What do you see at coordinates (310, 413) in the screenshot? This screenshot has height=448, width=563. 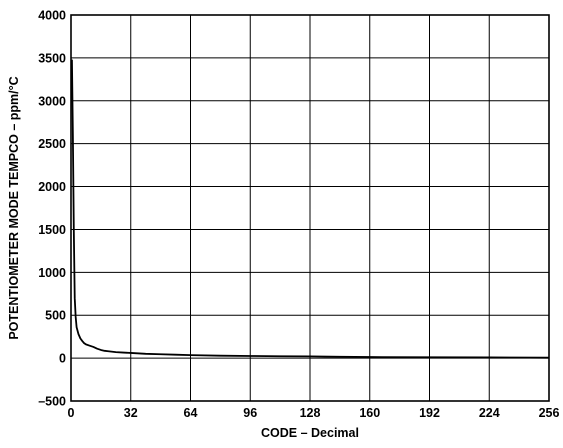 I see `x-tick-label: 128` at bounding box center [310, 413].